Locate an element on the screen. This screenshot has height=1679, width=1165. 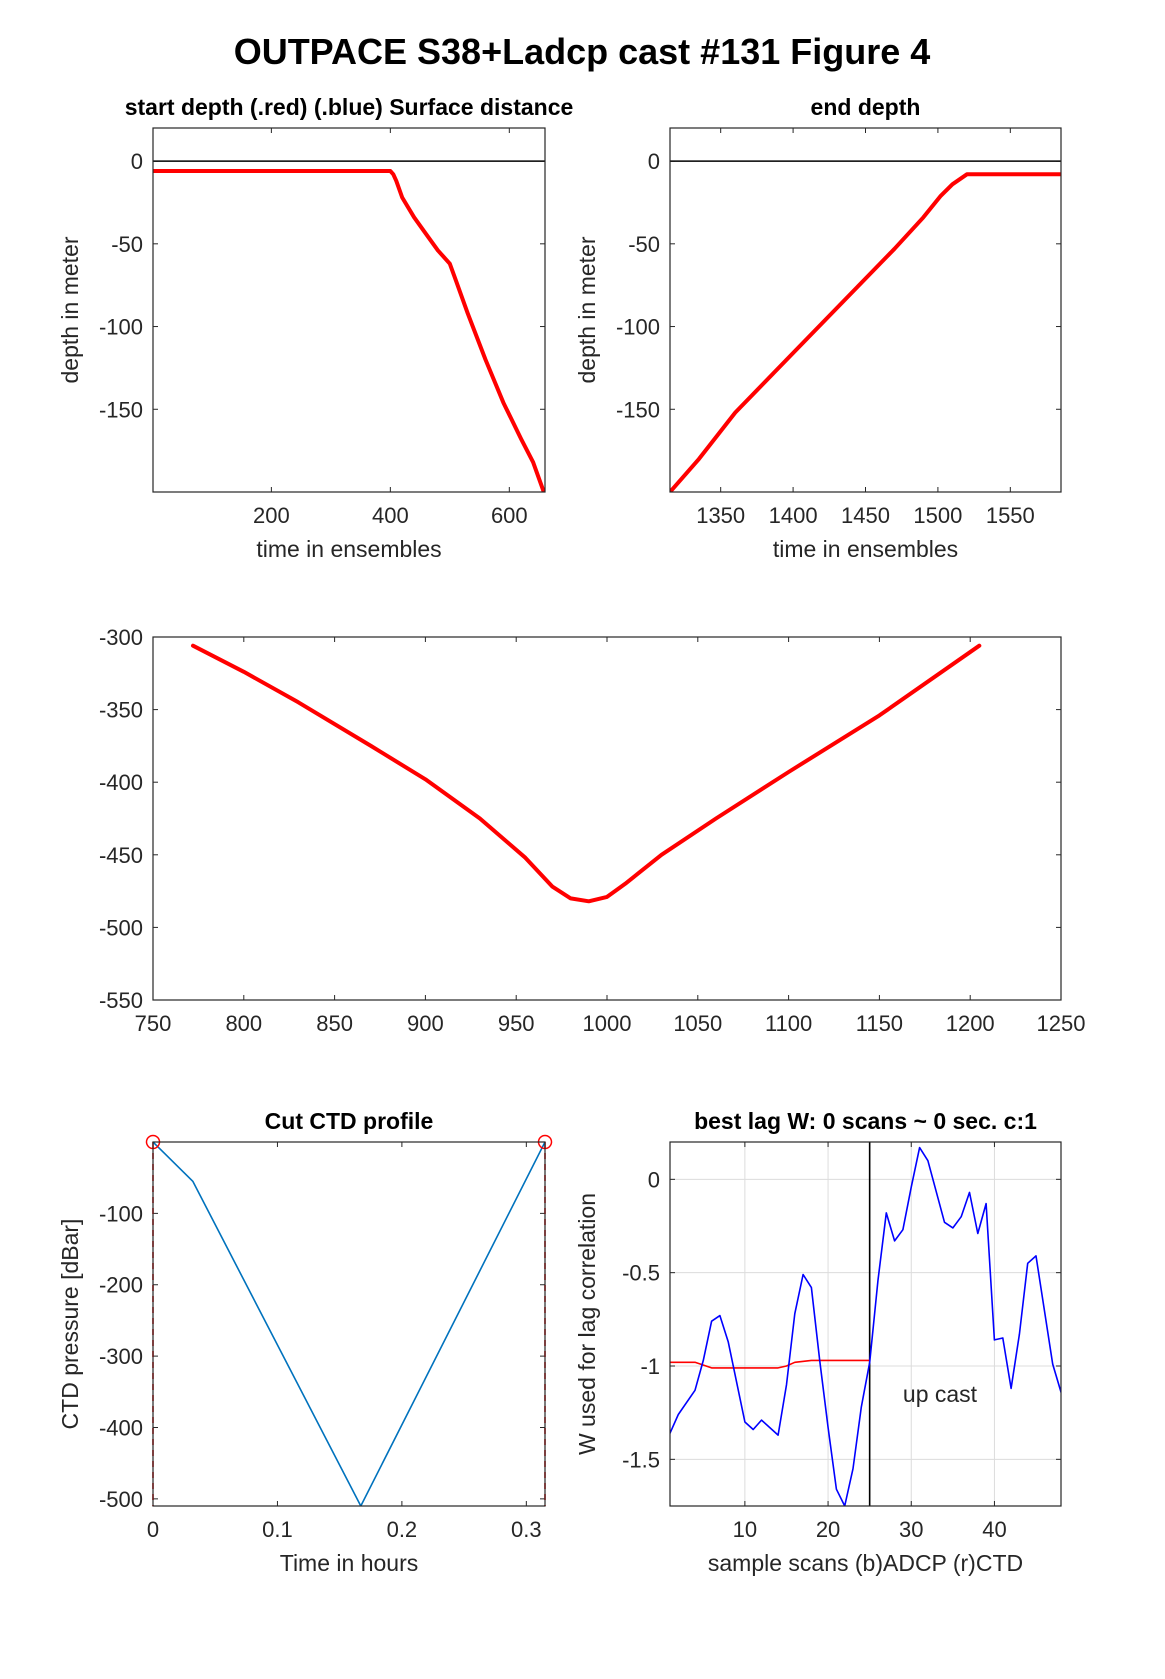
y-tick-label: -450 is located at coordinates (121, 855).